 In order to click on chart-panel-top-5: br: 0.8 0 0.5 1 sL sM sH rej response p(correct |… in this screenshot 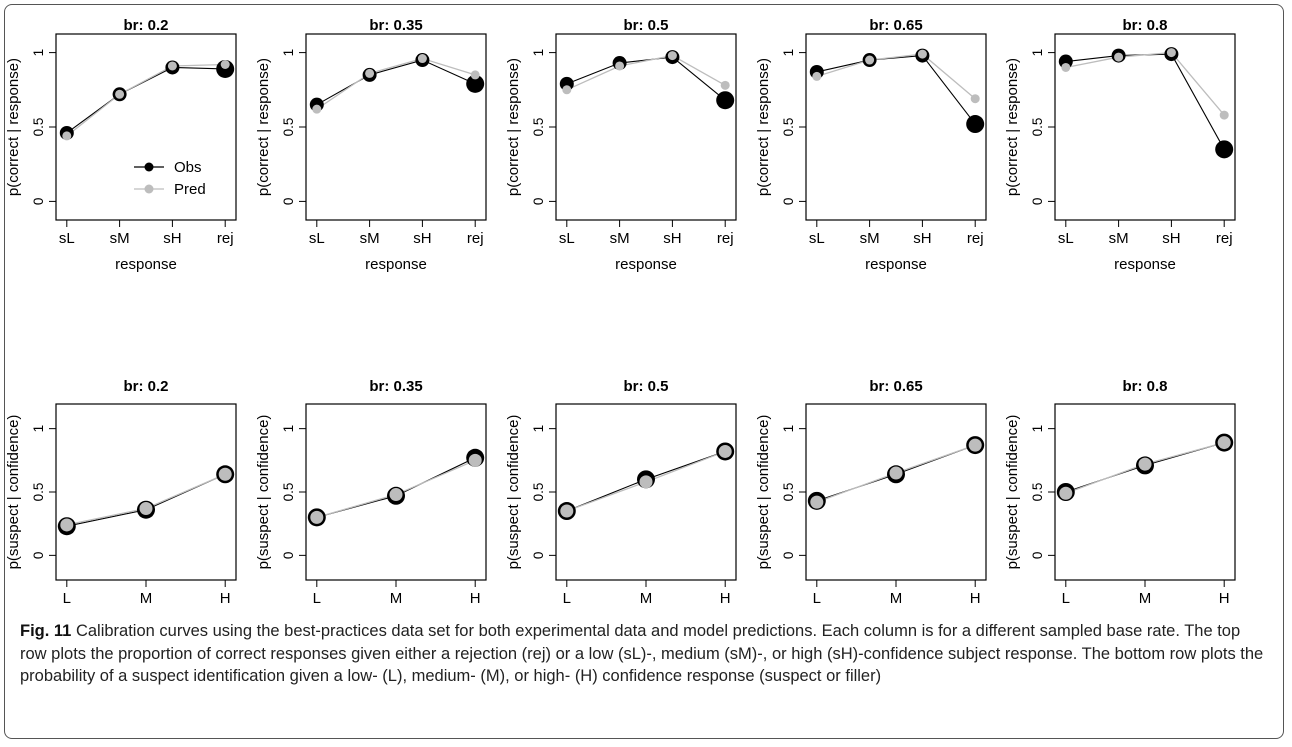, I will do `click(1120, 145)`.